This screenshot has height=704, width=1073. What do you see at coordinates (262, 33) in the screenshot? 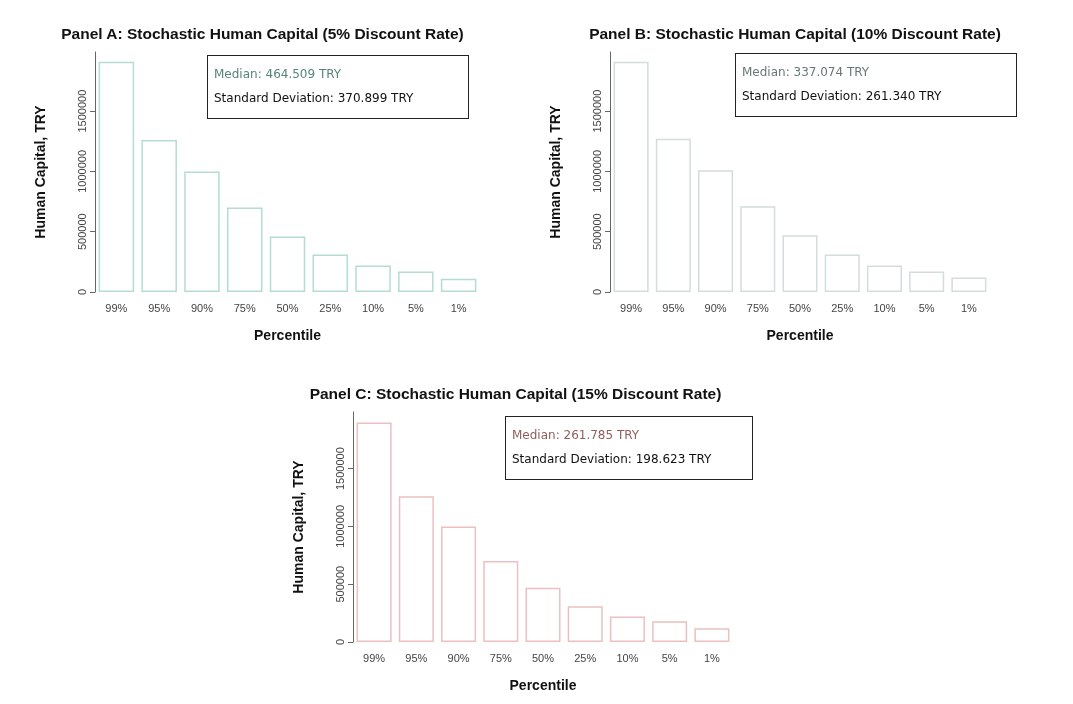
I see `chart-title: Panel A: Stochastic Human Capital (5% Discount Rate)` at bounding box center [262, 33].